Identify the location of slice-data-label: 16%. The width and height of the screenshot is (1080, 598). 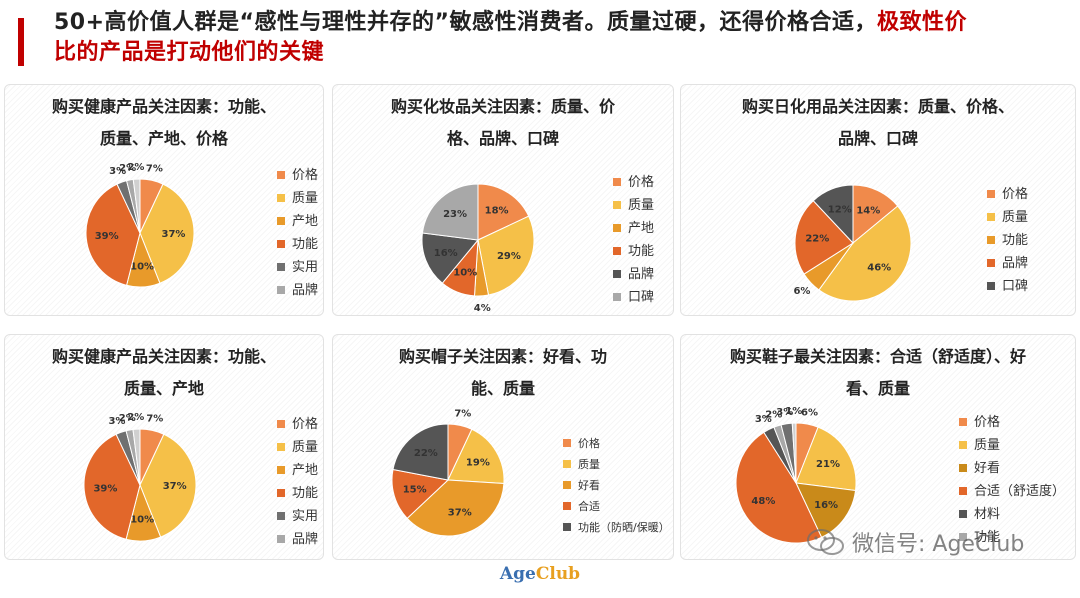
(446, 253).